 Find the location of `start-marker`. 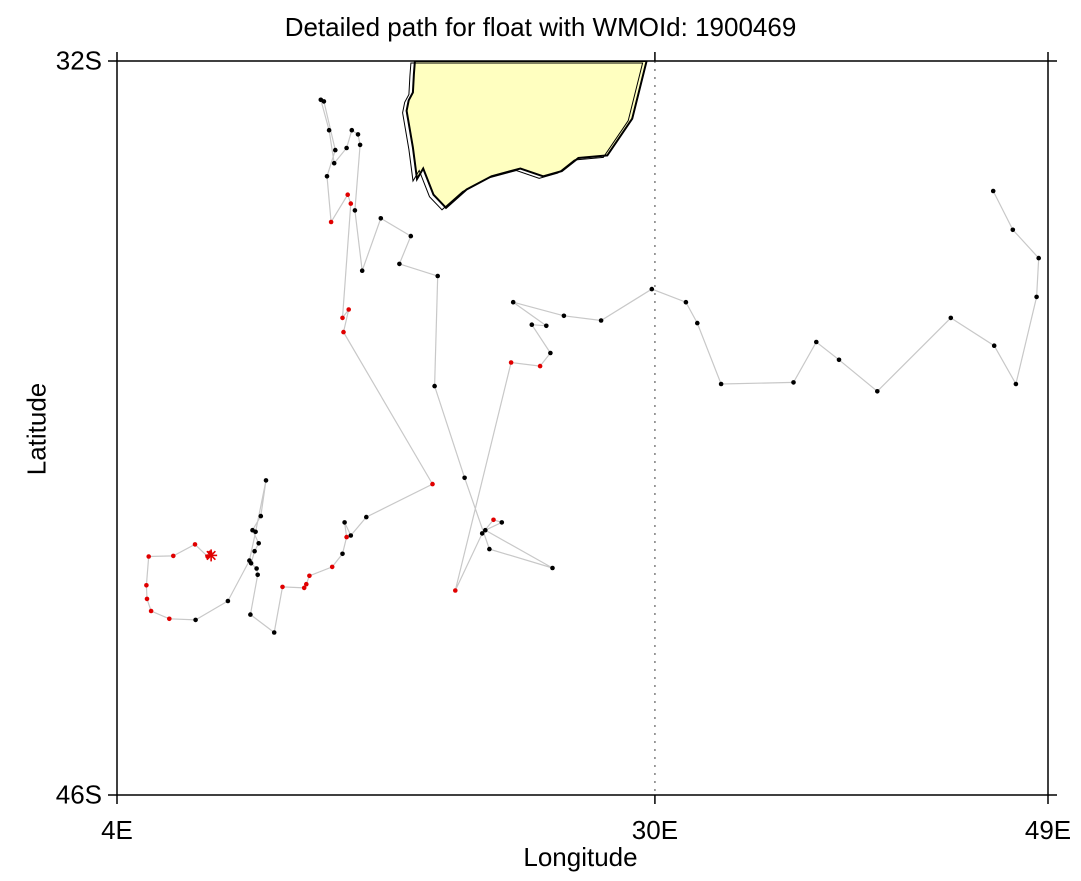

start-marker is located at coordinates (211, 555).